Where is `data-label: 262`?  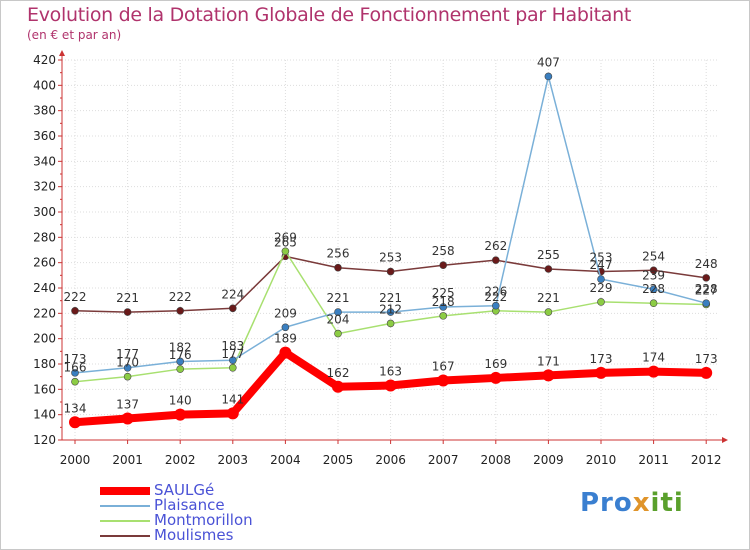 data-label: 262 is located at coordinates (495, 246).